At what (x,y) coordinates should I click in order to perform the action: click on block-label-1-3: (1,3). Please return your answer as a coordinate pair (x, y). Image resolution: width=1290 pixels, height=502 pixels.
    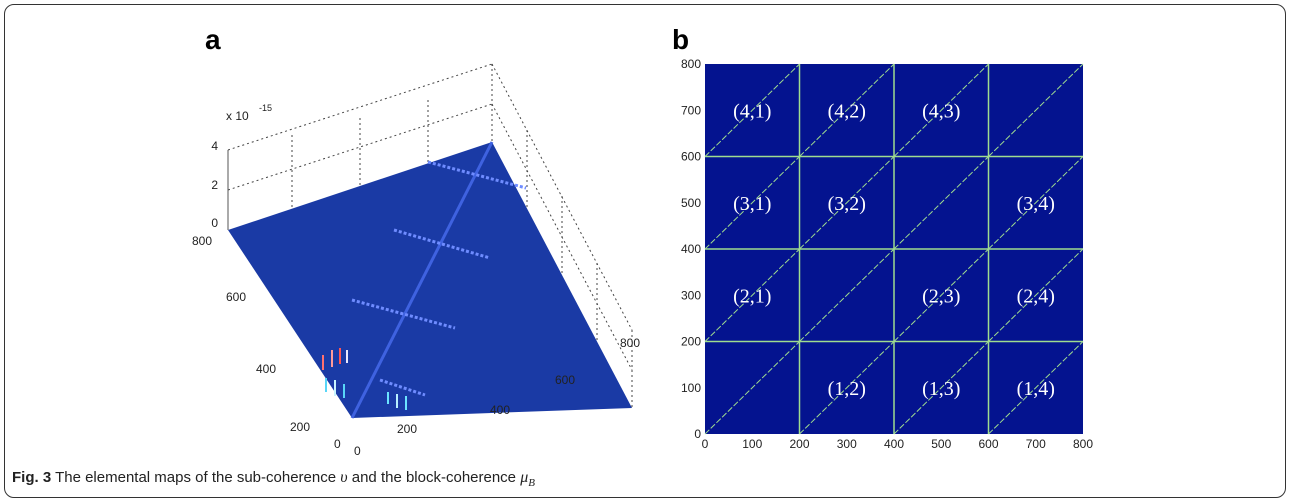
    Looking at the image, I should click on (941, 389).